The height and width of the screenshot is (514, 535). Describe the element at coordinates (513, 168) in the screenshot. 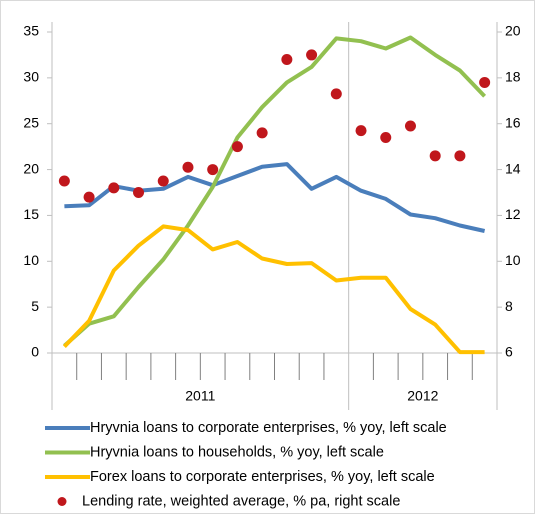

I see `y2-tick-label: 14` at that location.